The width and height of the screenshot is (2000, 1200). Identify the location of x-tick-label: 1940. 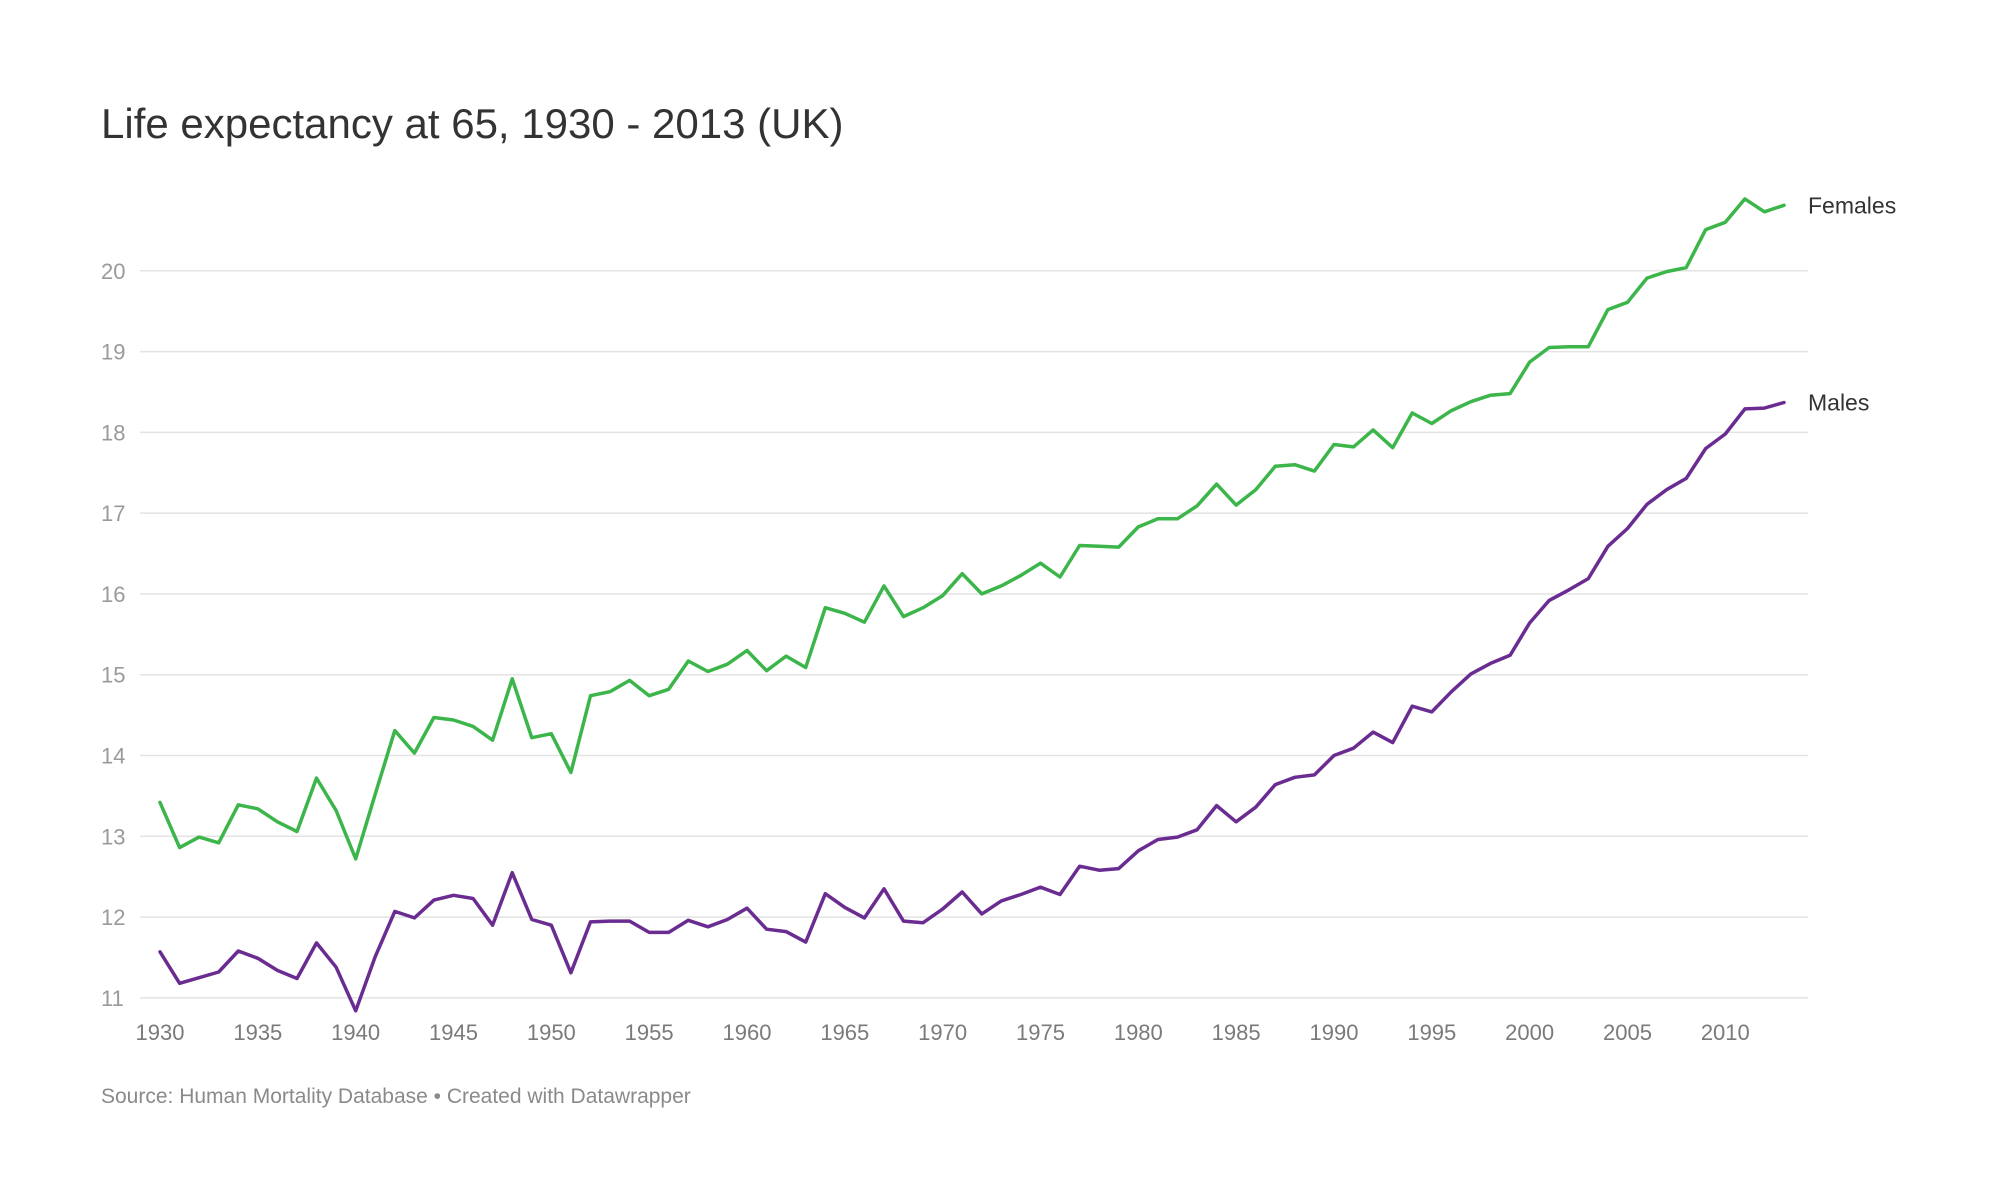
(355, 1032).